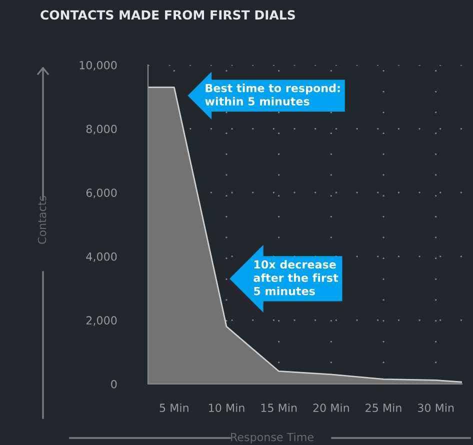 The image size is (473, 445). I want to click on x-tick-label: 20 Min, so click(331, 407).